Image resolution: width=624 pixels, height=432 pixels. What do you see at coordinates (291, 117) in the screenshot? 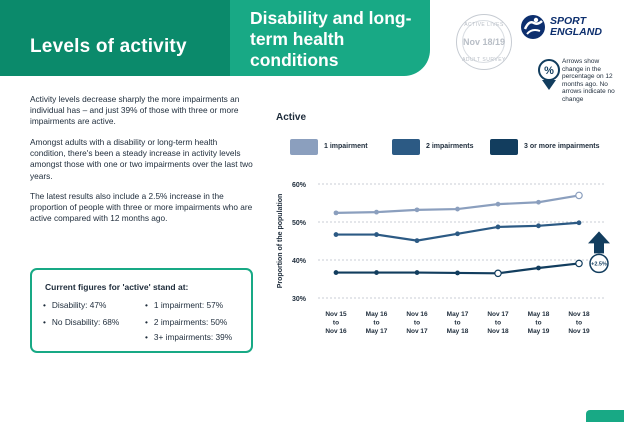
I see `chart-title: Active` at bounding box center [291, 117].